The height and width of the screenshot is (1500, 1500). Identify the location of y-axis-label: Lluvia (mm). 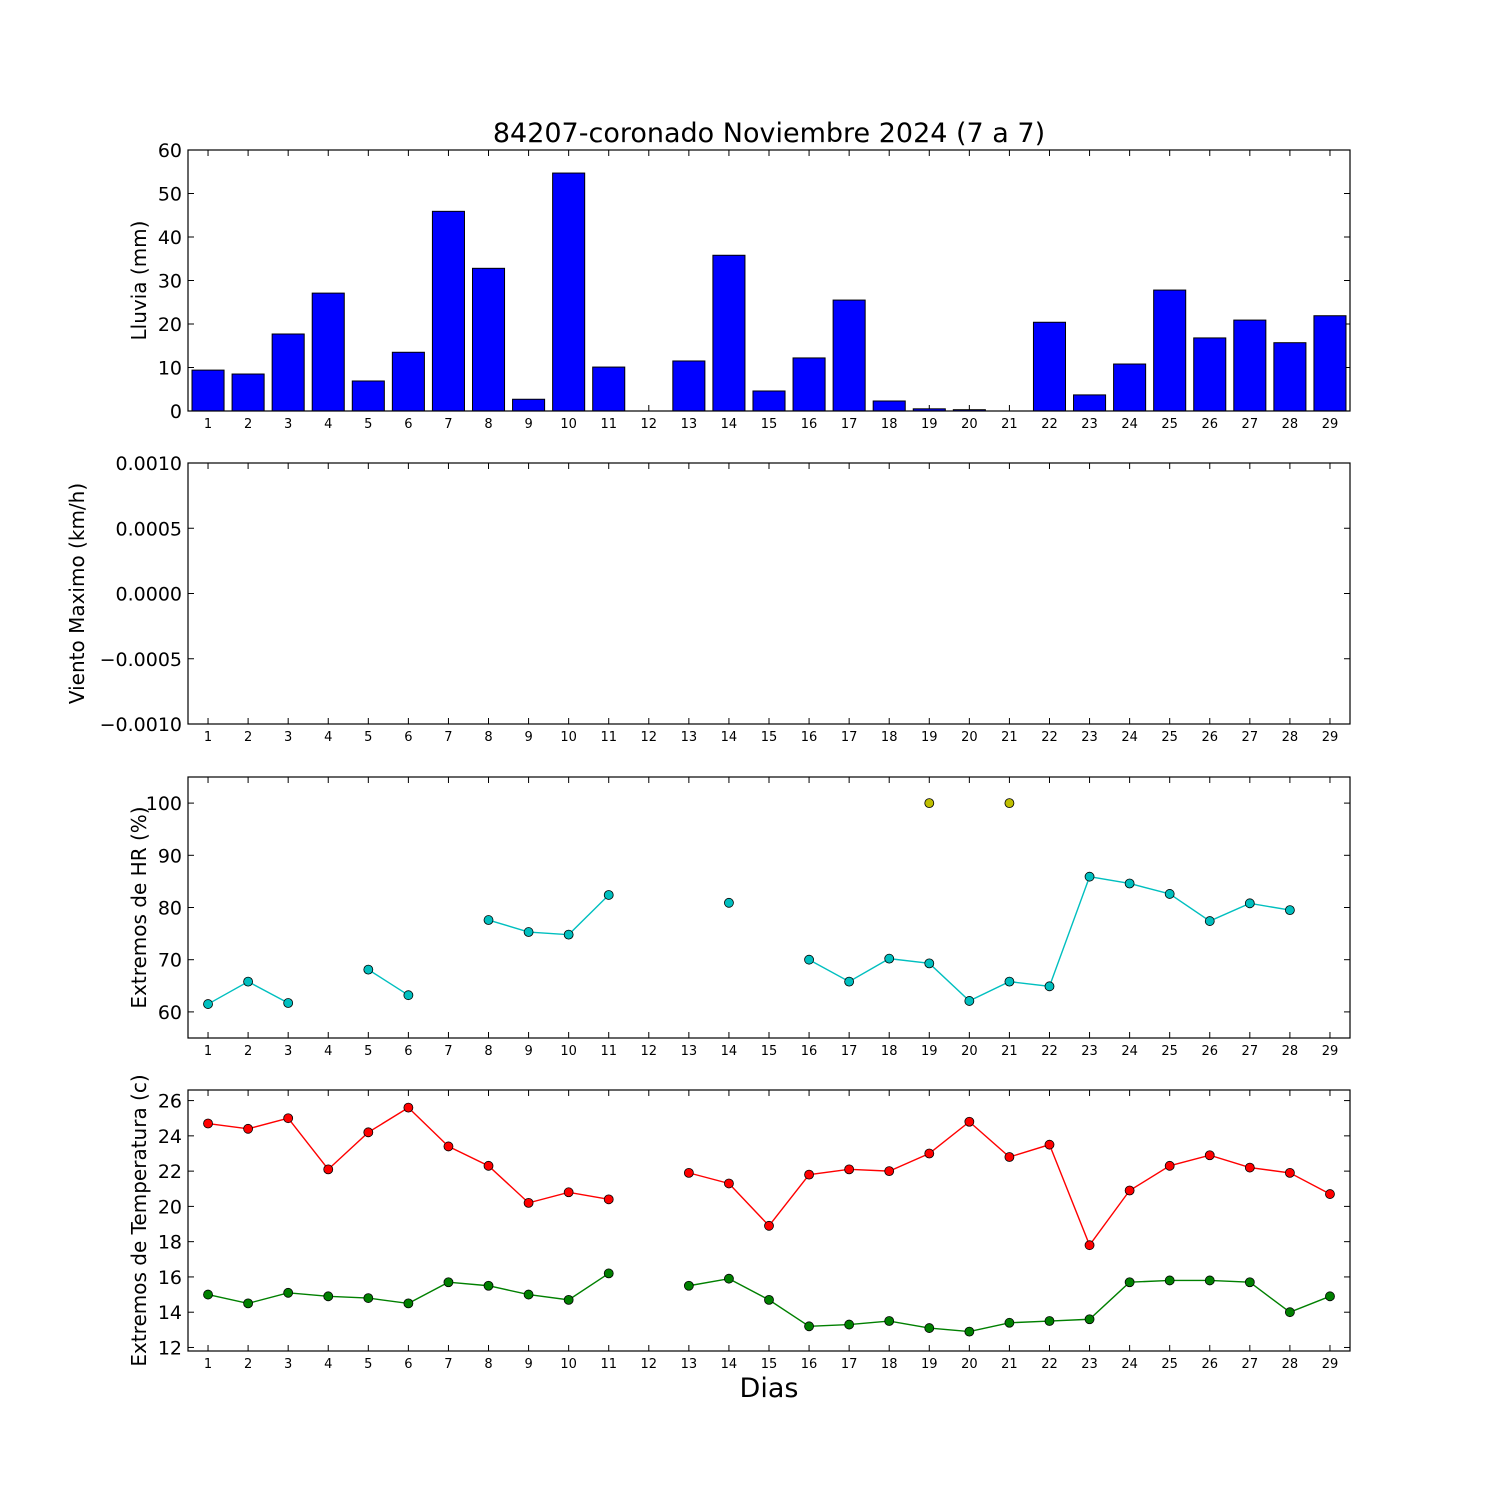
(139, 281).